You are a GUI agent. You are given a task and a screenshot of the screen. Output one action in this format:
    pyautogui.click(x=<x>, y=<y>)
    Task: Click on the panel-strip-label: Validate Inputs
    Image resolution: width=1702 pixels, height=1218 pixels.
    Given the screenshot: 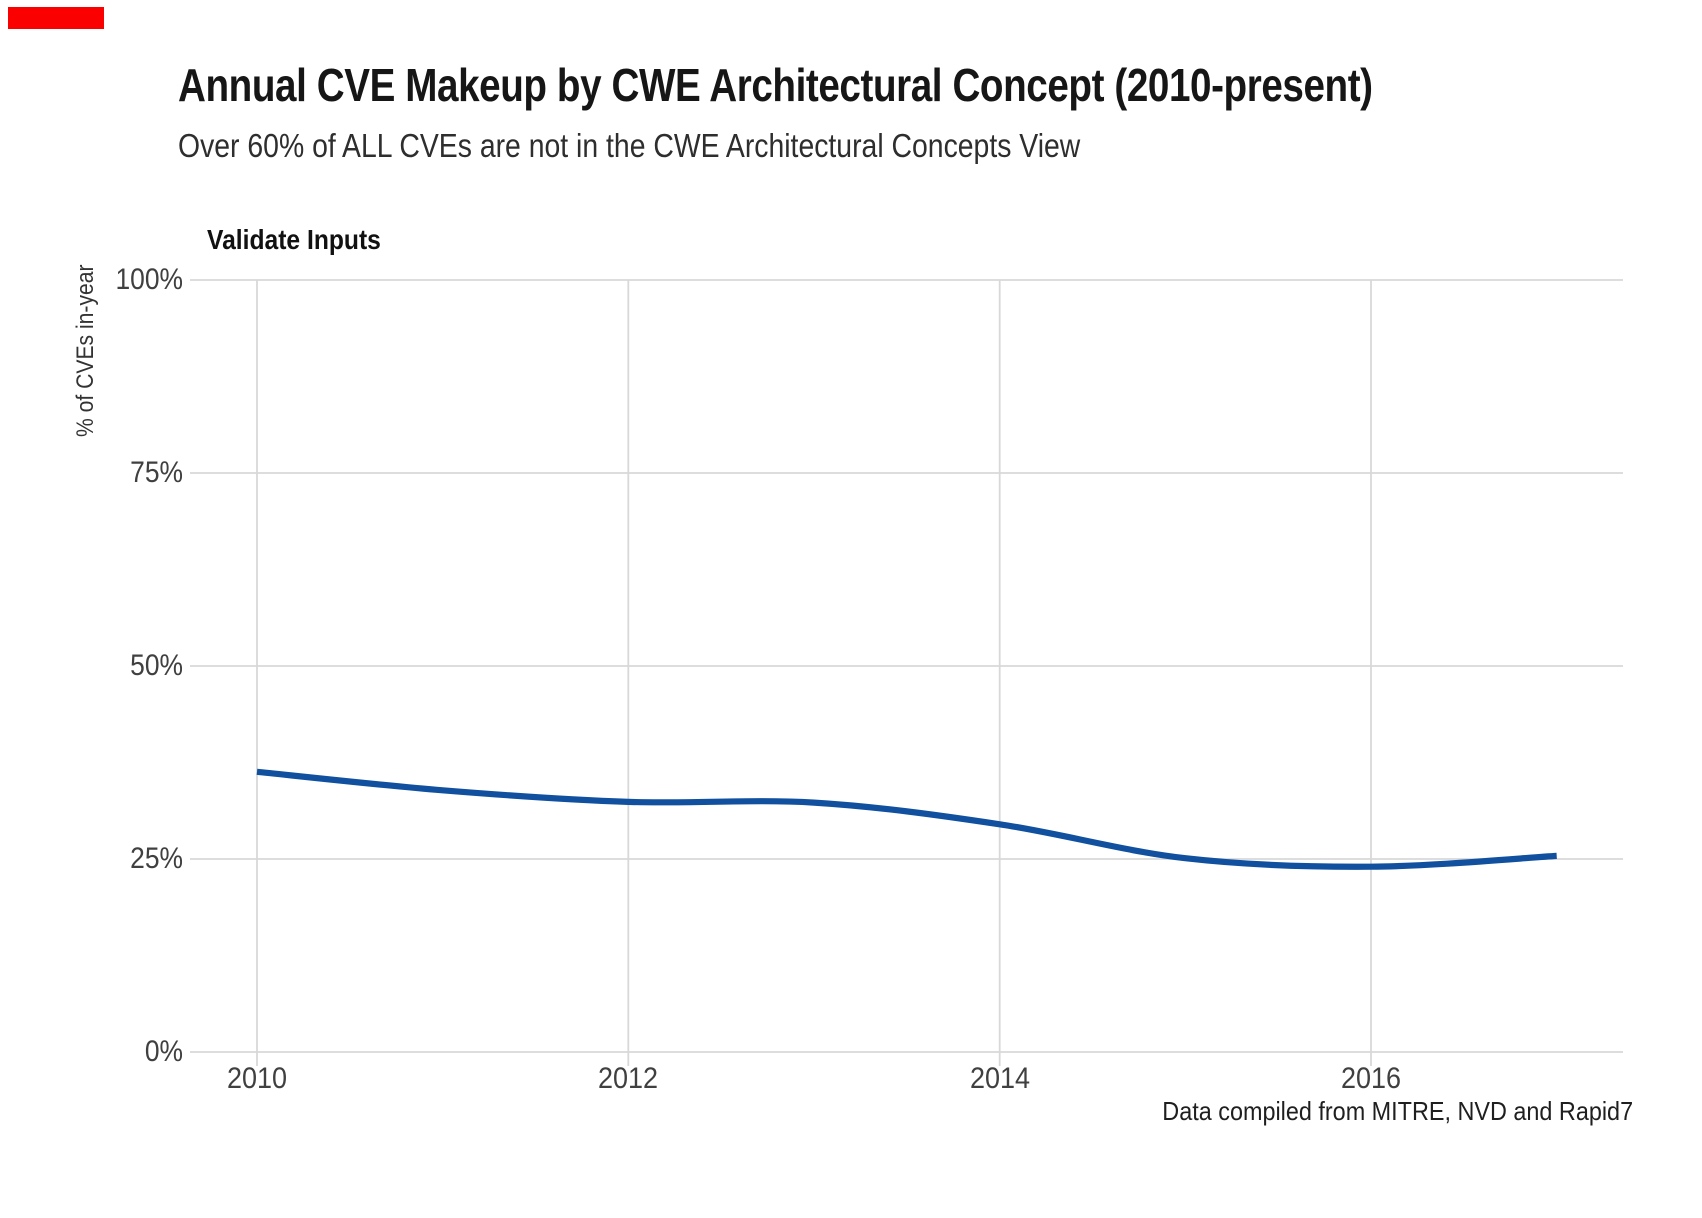 What is the action you would take?
    pyautogui.click(x=294, y=239)
    